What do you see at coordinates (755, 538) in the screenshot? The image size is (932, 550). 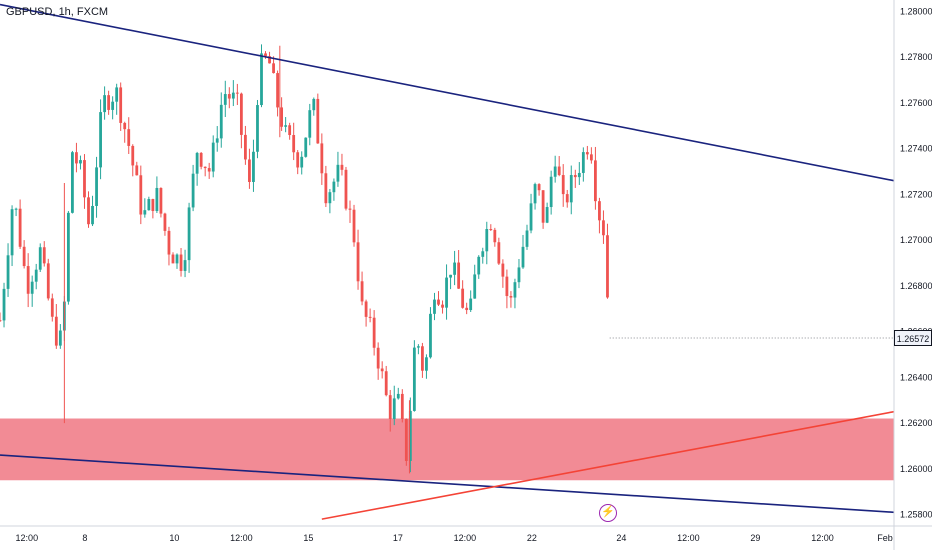 I see `x-tick-label: 29` at bounding box center [755, 538].